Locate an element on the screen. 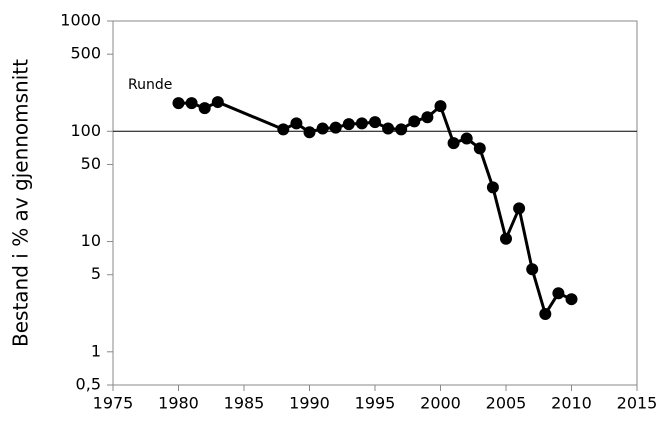 The image size is (664, 430). x-tick-label: 1995 is located at coordinates (375, 403).